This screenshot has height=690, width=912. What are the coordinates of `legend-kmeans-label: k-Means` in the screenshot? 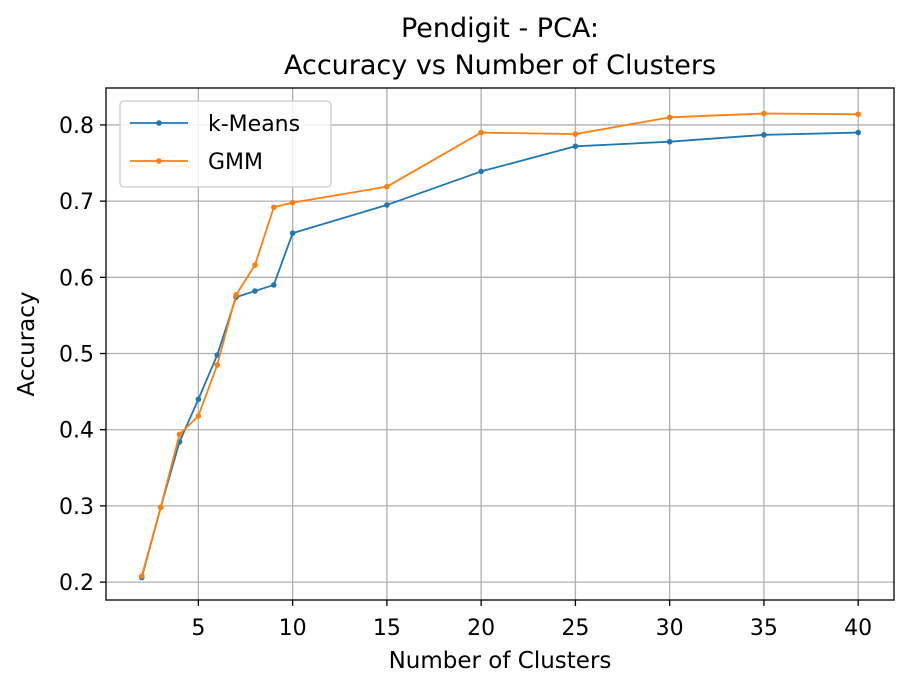 It's located at (254, 124).